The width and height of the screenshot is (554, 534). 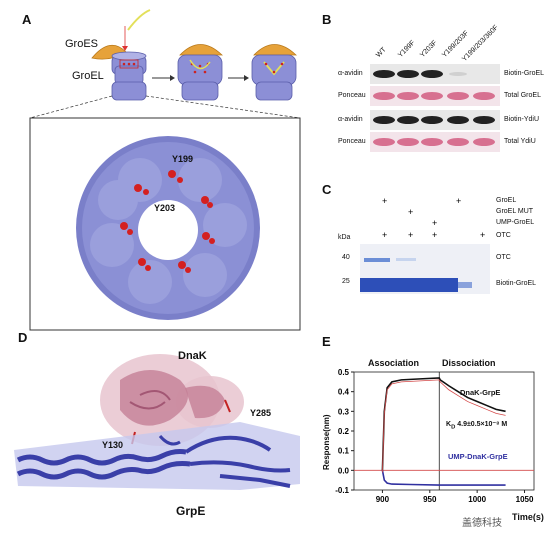 I want to click on y203-label: Y203, so click(x=165, y=208).